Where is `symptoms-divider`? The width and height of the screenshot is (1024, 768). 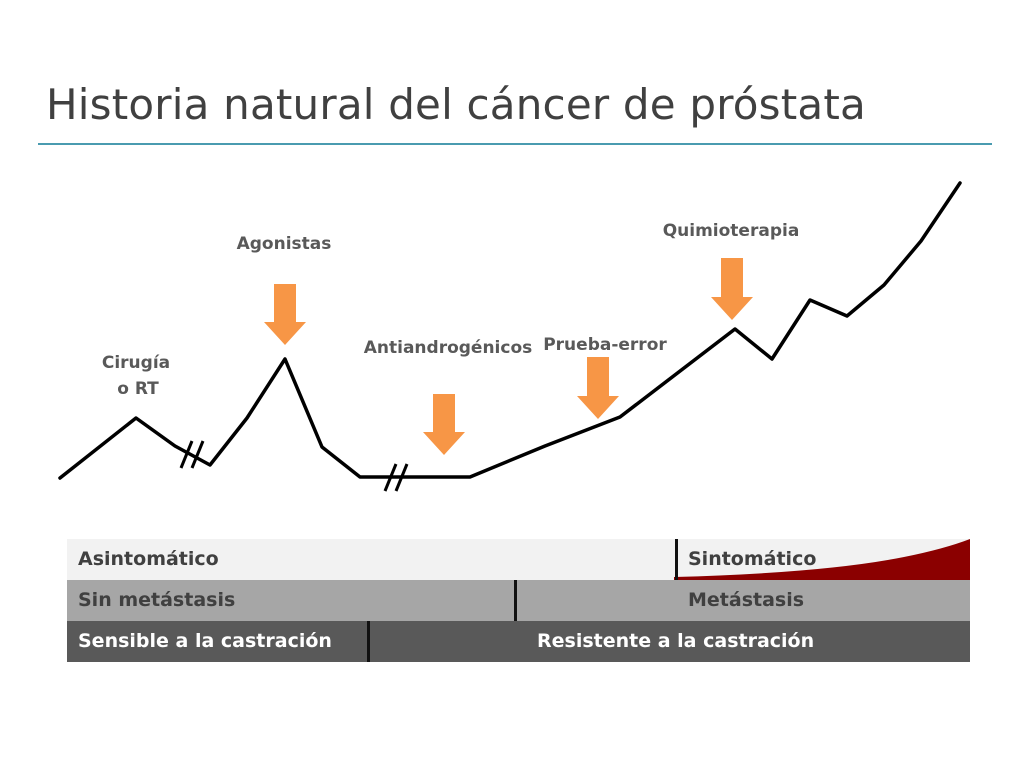 symptoms-divider is located at coordinates (676, 559).